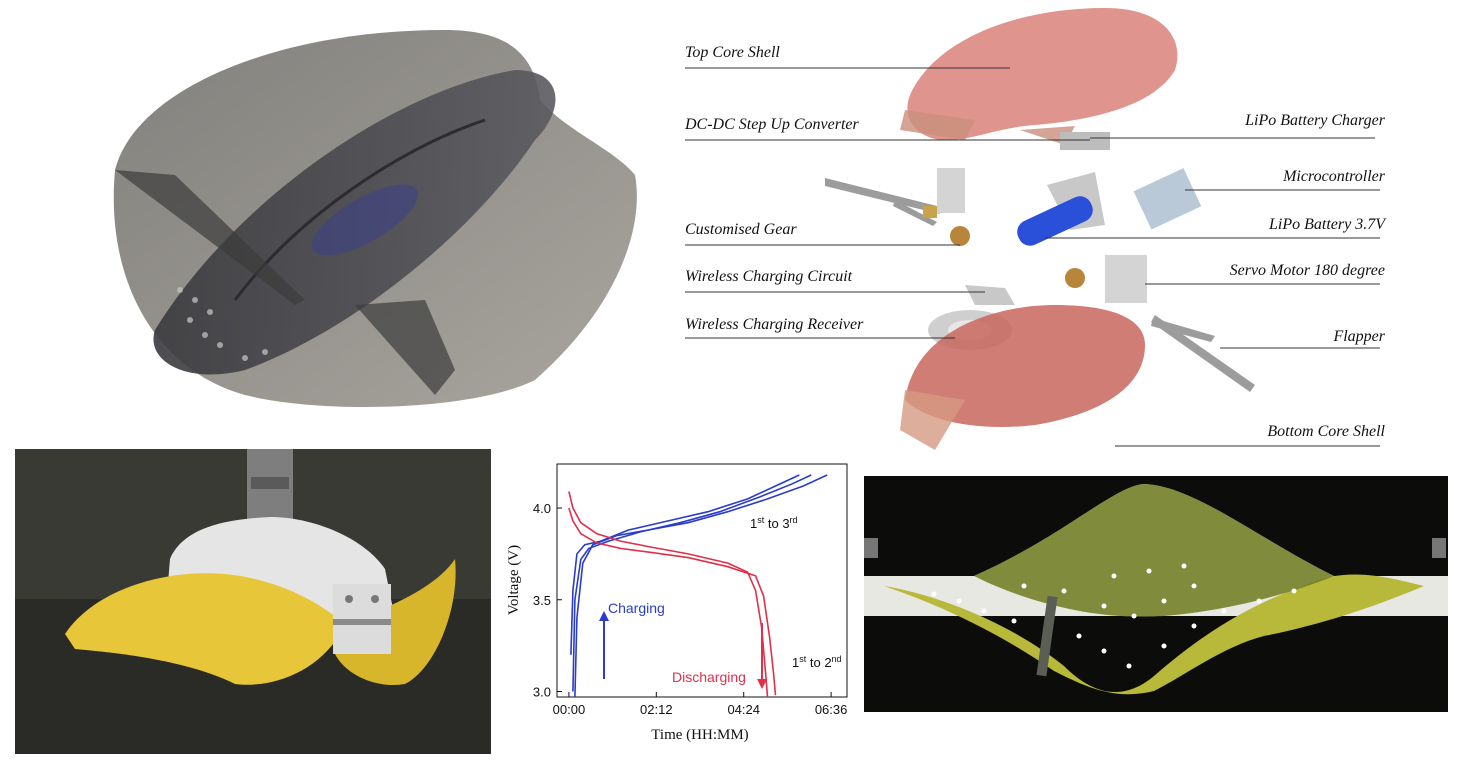 The width and height of the screenshot is (1461, 768). What do you see at coordinates (1156, 589) in the screenshot?
I see `fin-photo-image` at bounding box center [1156, 589].